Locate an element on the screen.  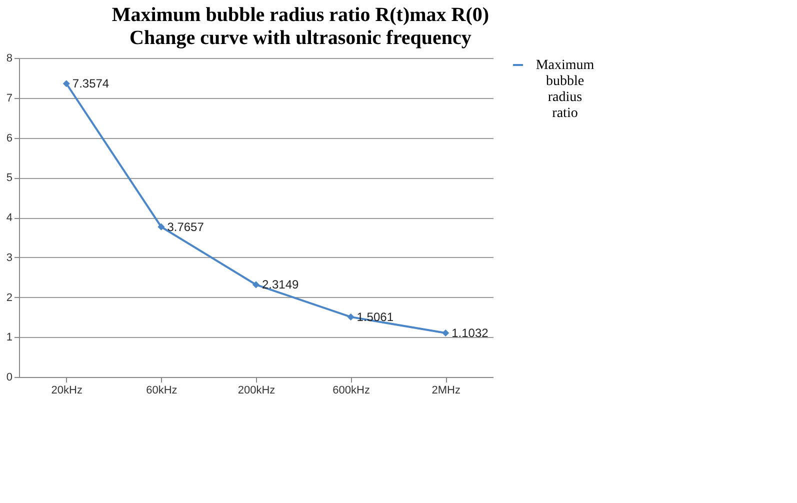
y-tick-label: 4 is located at coordinates (9, 218).